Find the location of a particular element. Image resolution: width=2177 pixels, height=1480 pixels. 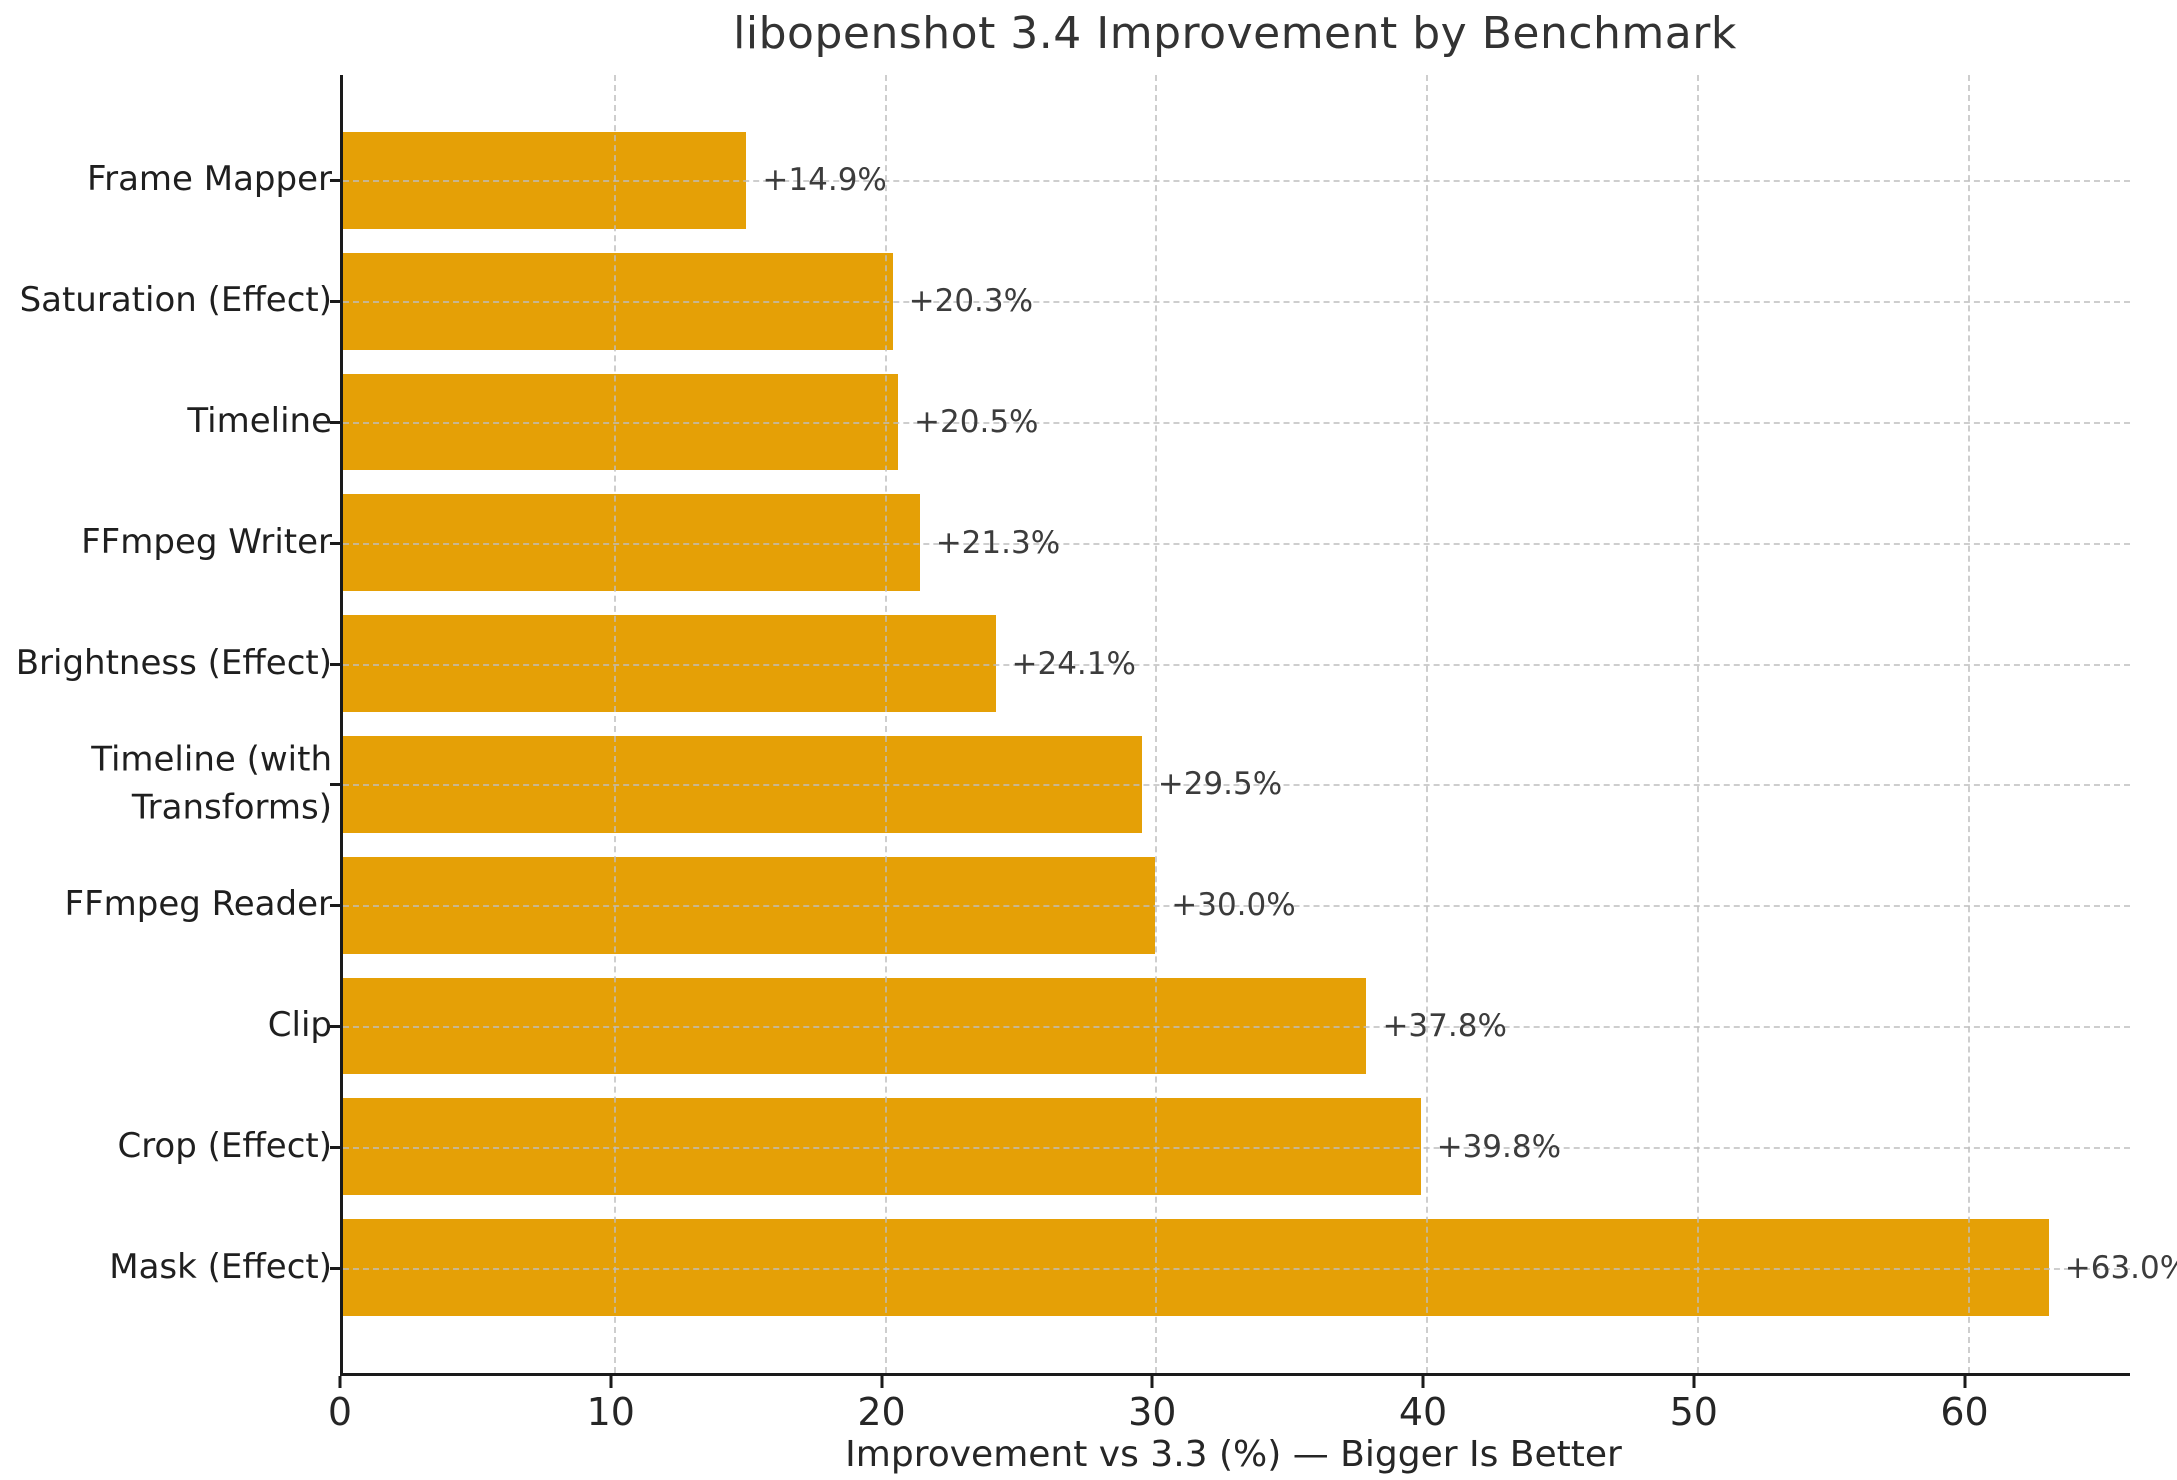

chart-title: libopenshot 3.4 Improvement by Benchmark is located at coordinates (1235, 33).